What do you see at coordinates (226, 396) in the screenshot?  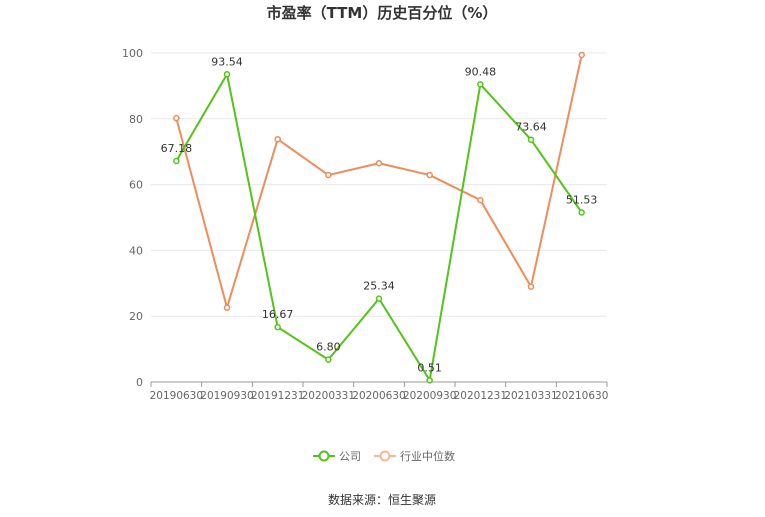 I see `x-tick-label: 20190930` at bounding box center [226, 396].